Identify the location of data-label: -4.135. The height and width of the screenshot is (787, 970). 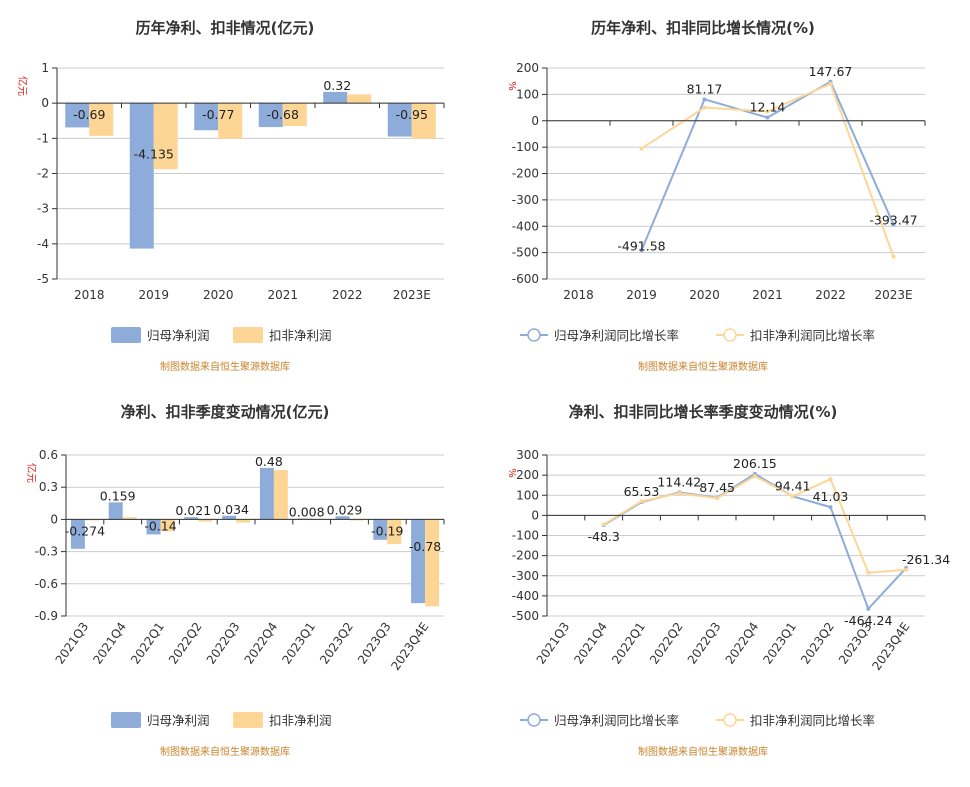
(154, 153).